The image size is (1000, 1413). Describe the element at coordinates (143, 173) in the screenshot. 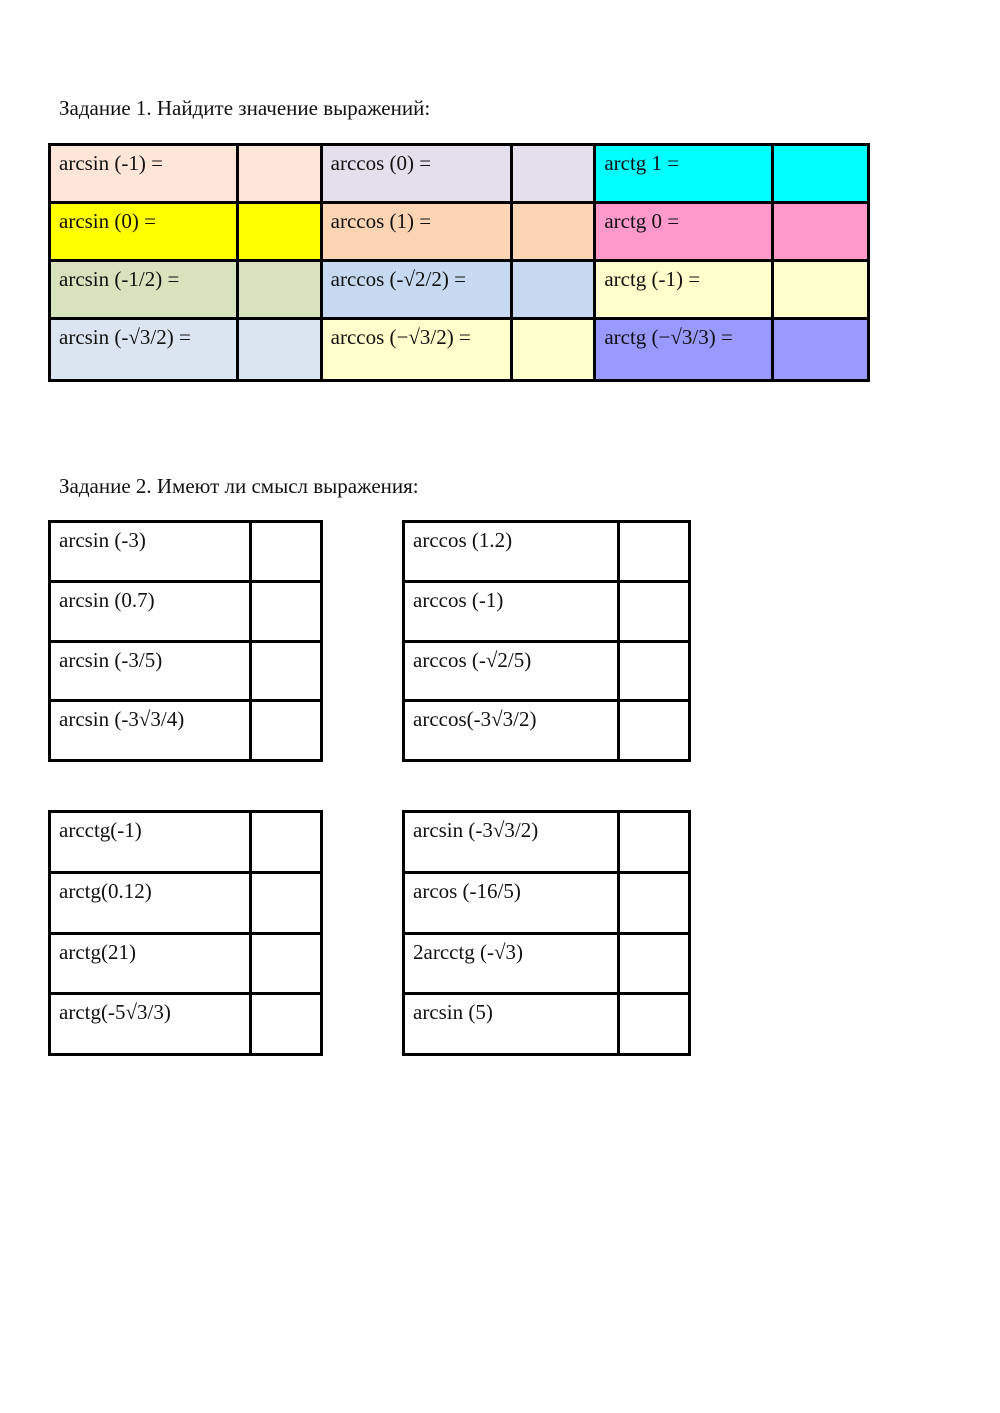

I see `expression-cell: arcsin (-1) =` at that location.